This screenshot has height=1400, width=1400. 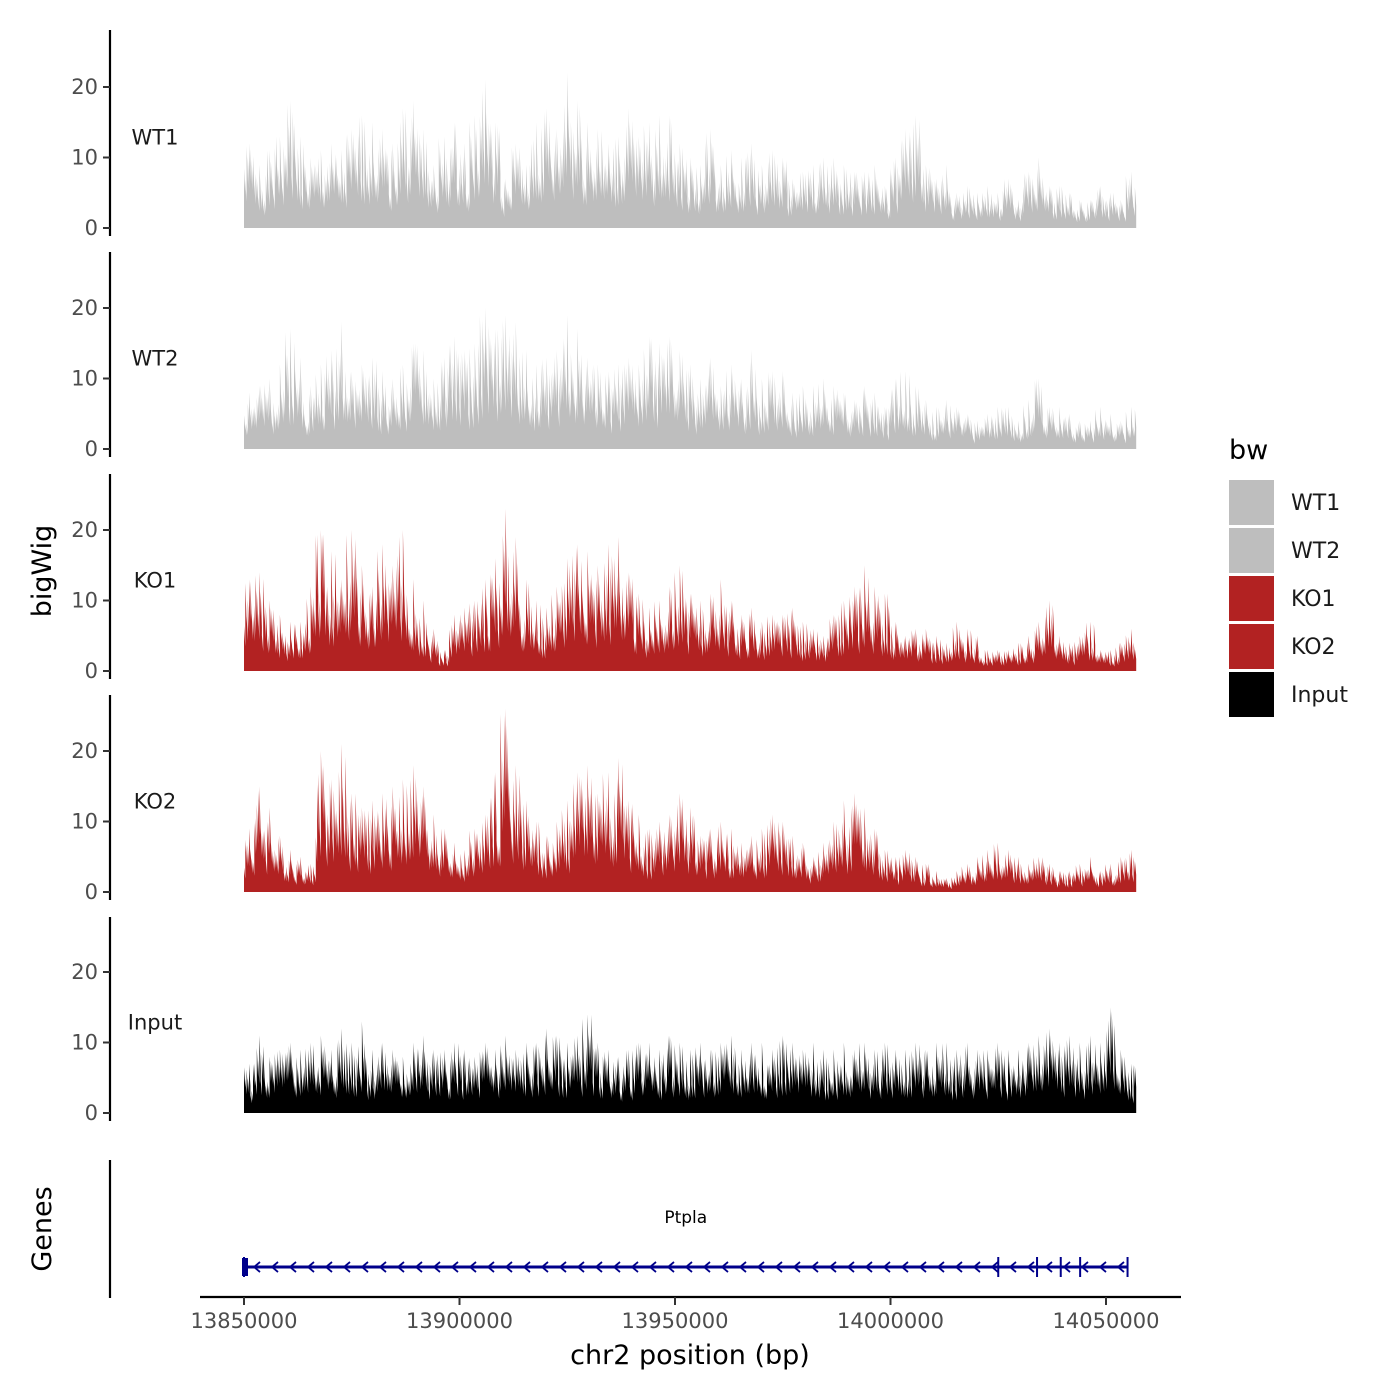 What do you see at coordinates (1106, 1321) in the screenshot?
I see `x-tick-label: 14050000` at bounding box center [1106, 1321].